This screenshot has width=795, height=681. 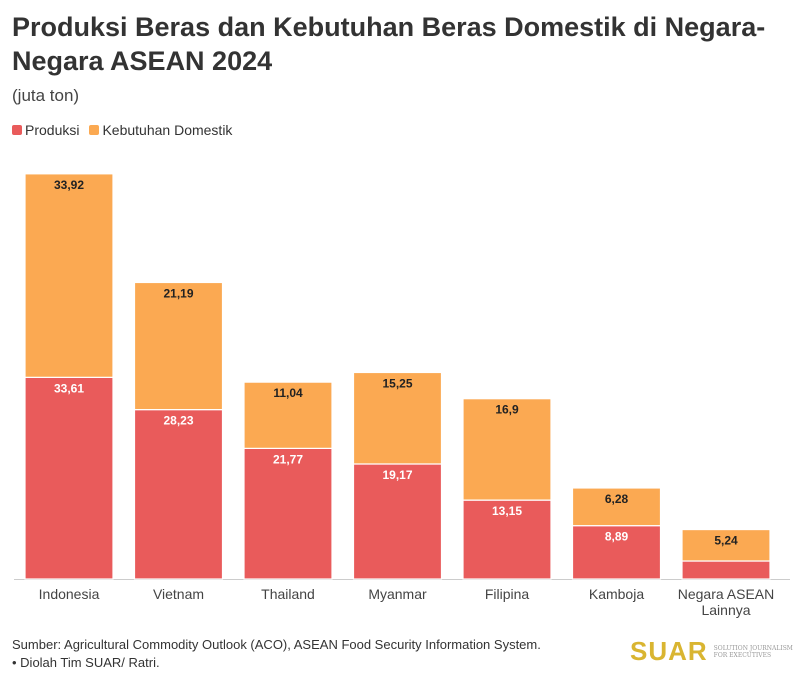 I want to click on category-label-1: Vietnam, so click(x=178, y=594).